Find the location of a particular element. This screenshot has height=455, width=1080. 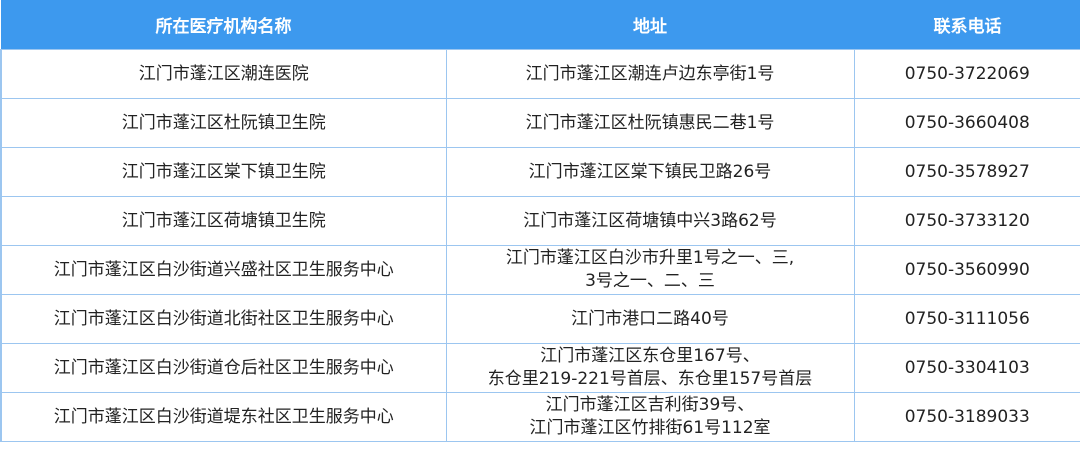

address-line: 江门市蓬江区棠下镇民卫路26号 is located at coordinates (650, 171).